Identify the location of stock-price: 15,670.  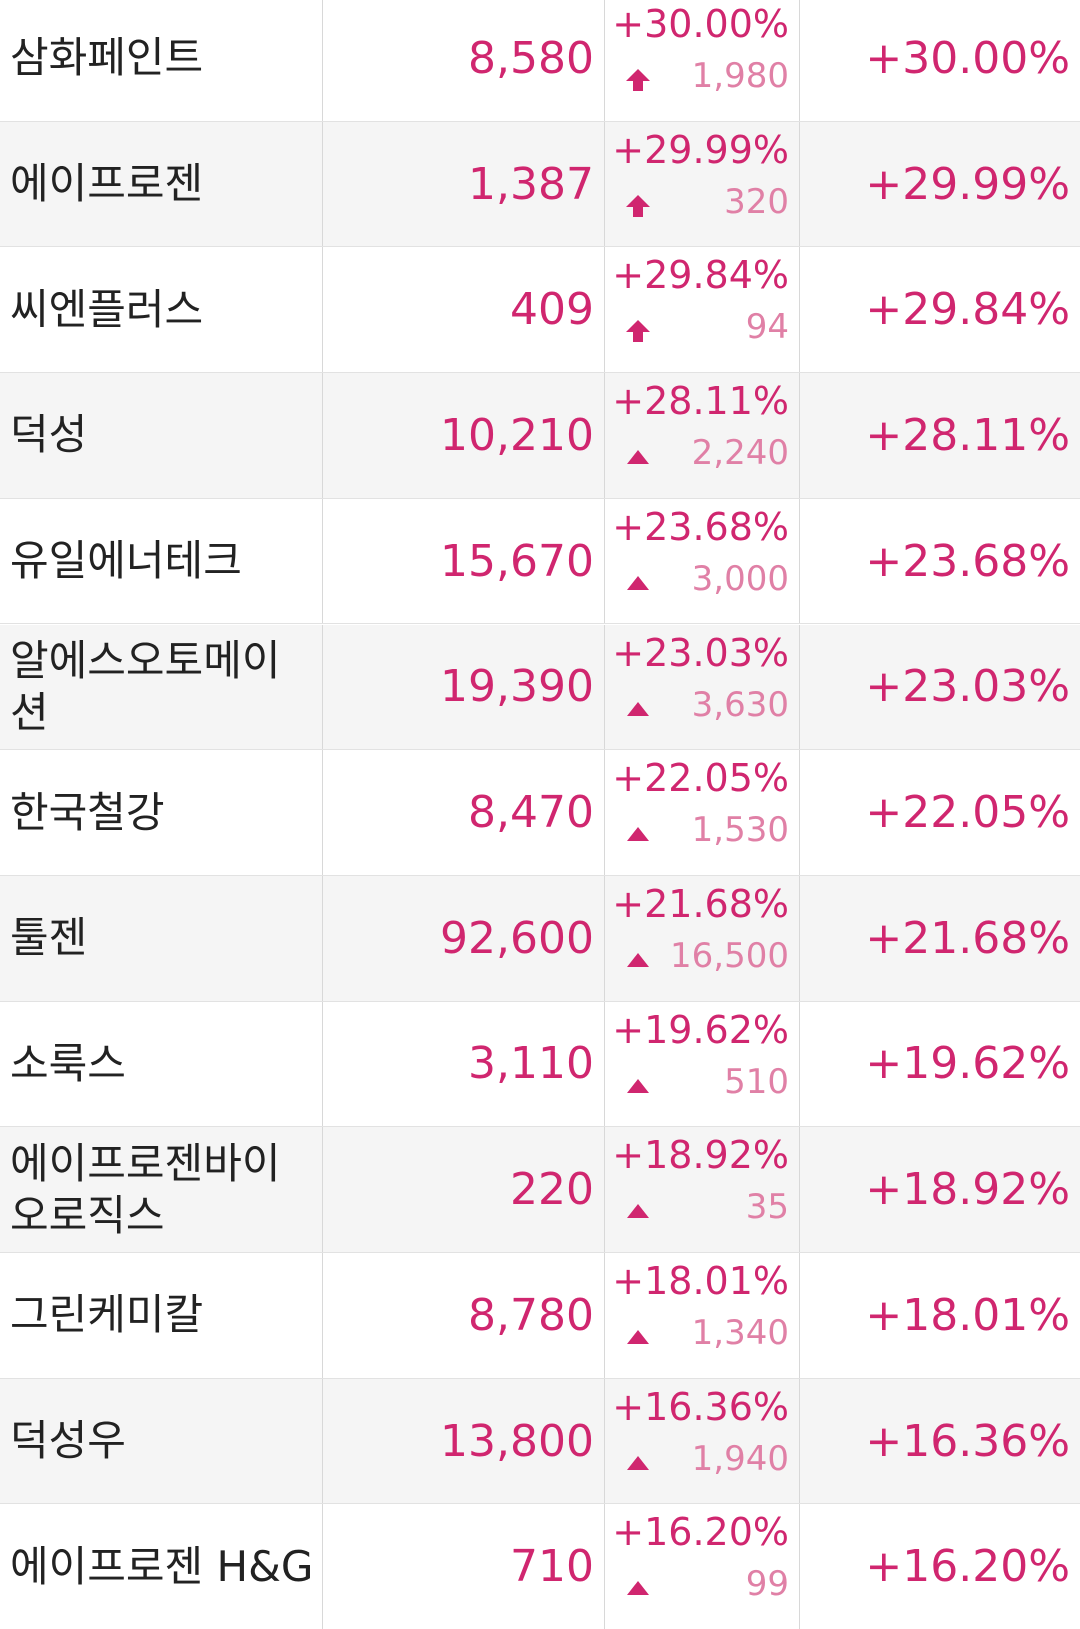
(464, 561).